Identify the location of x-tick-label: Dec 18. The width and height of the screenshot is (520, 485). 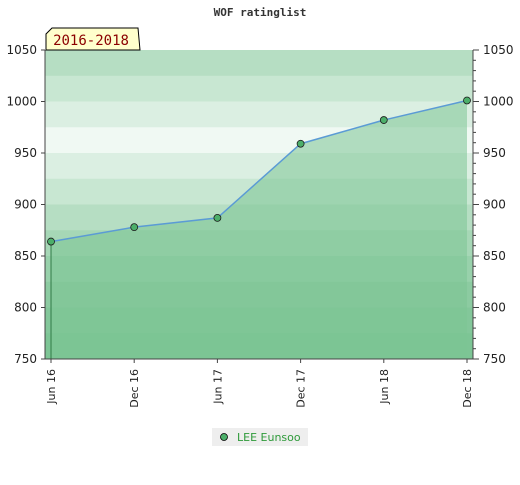
(467, 388).